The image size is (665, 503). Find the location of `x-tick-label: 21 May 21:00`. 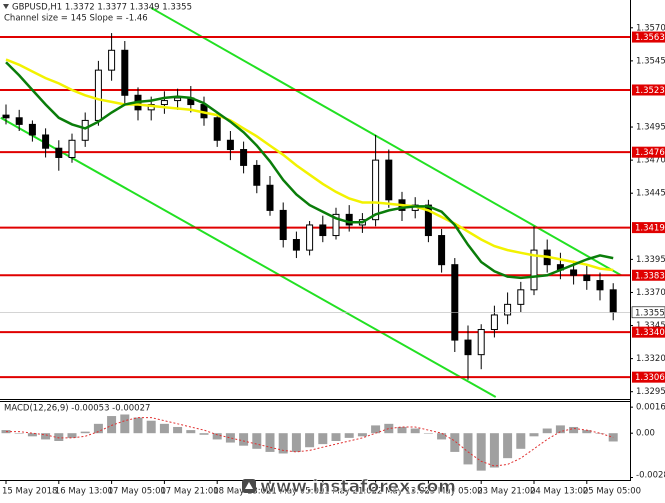

x-tick-label: 21 May 21:00 is located at coordinates (348, 492).